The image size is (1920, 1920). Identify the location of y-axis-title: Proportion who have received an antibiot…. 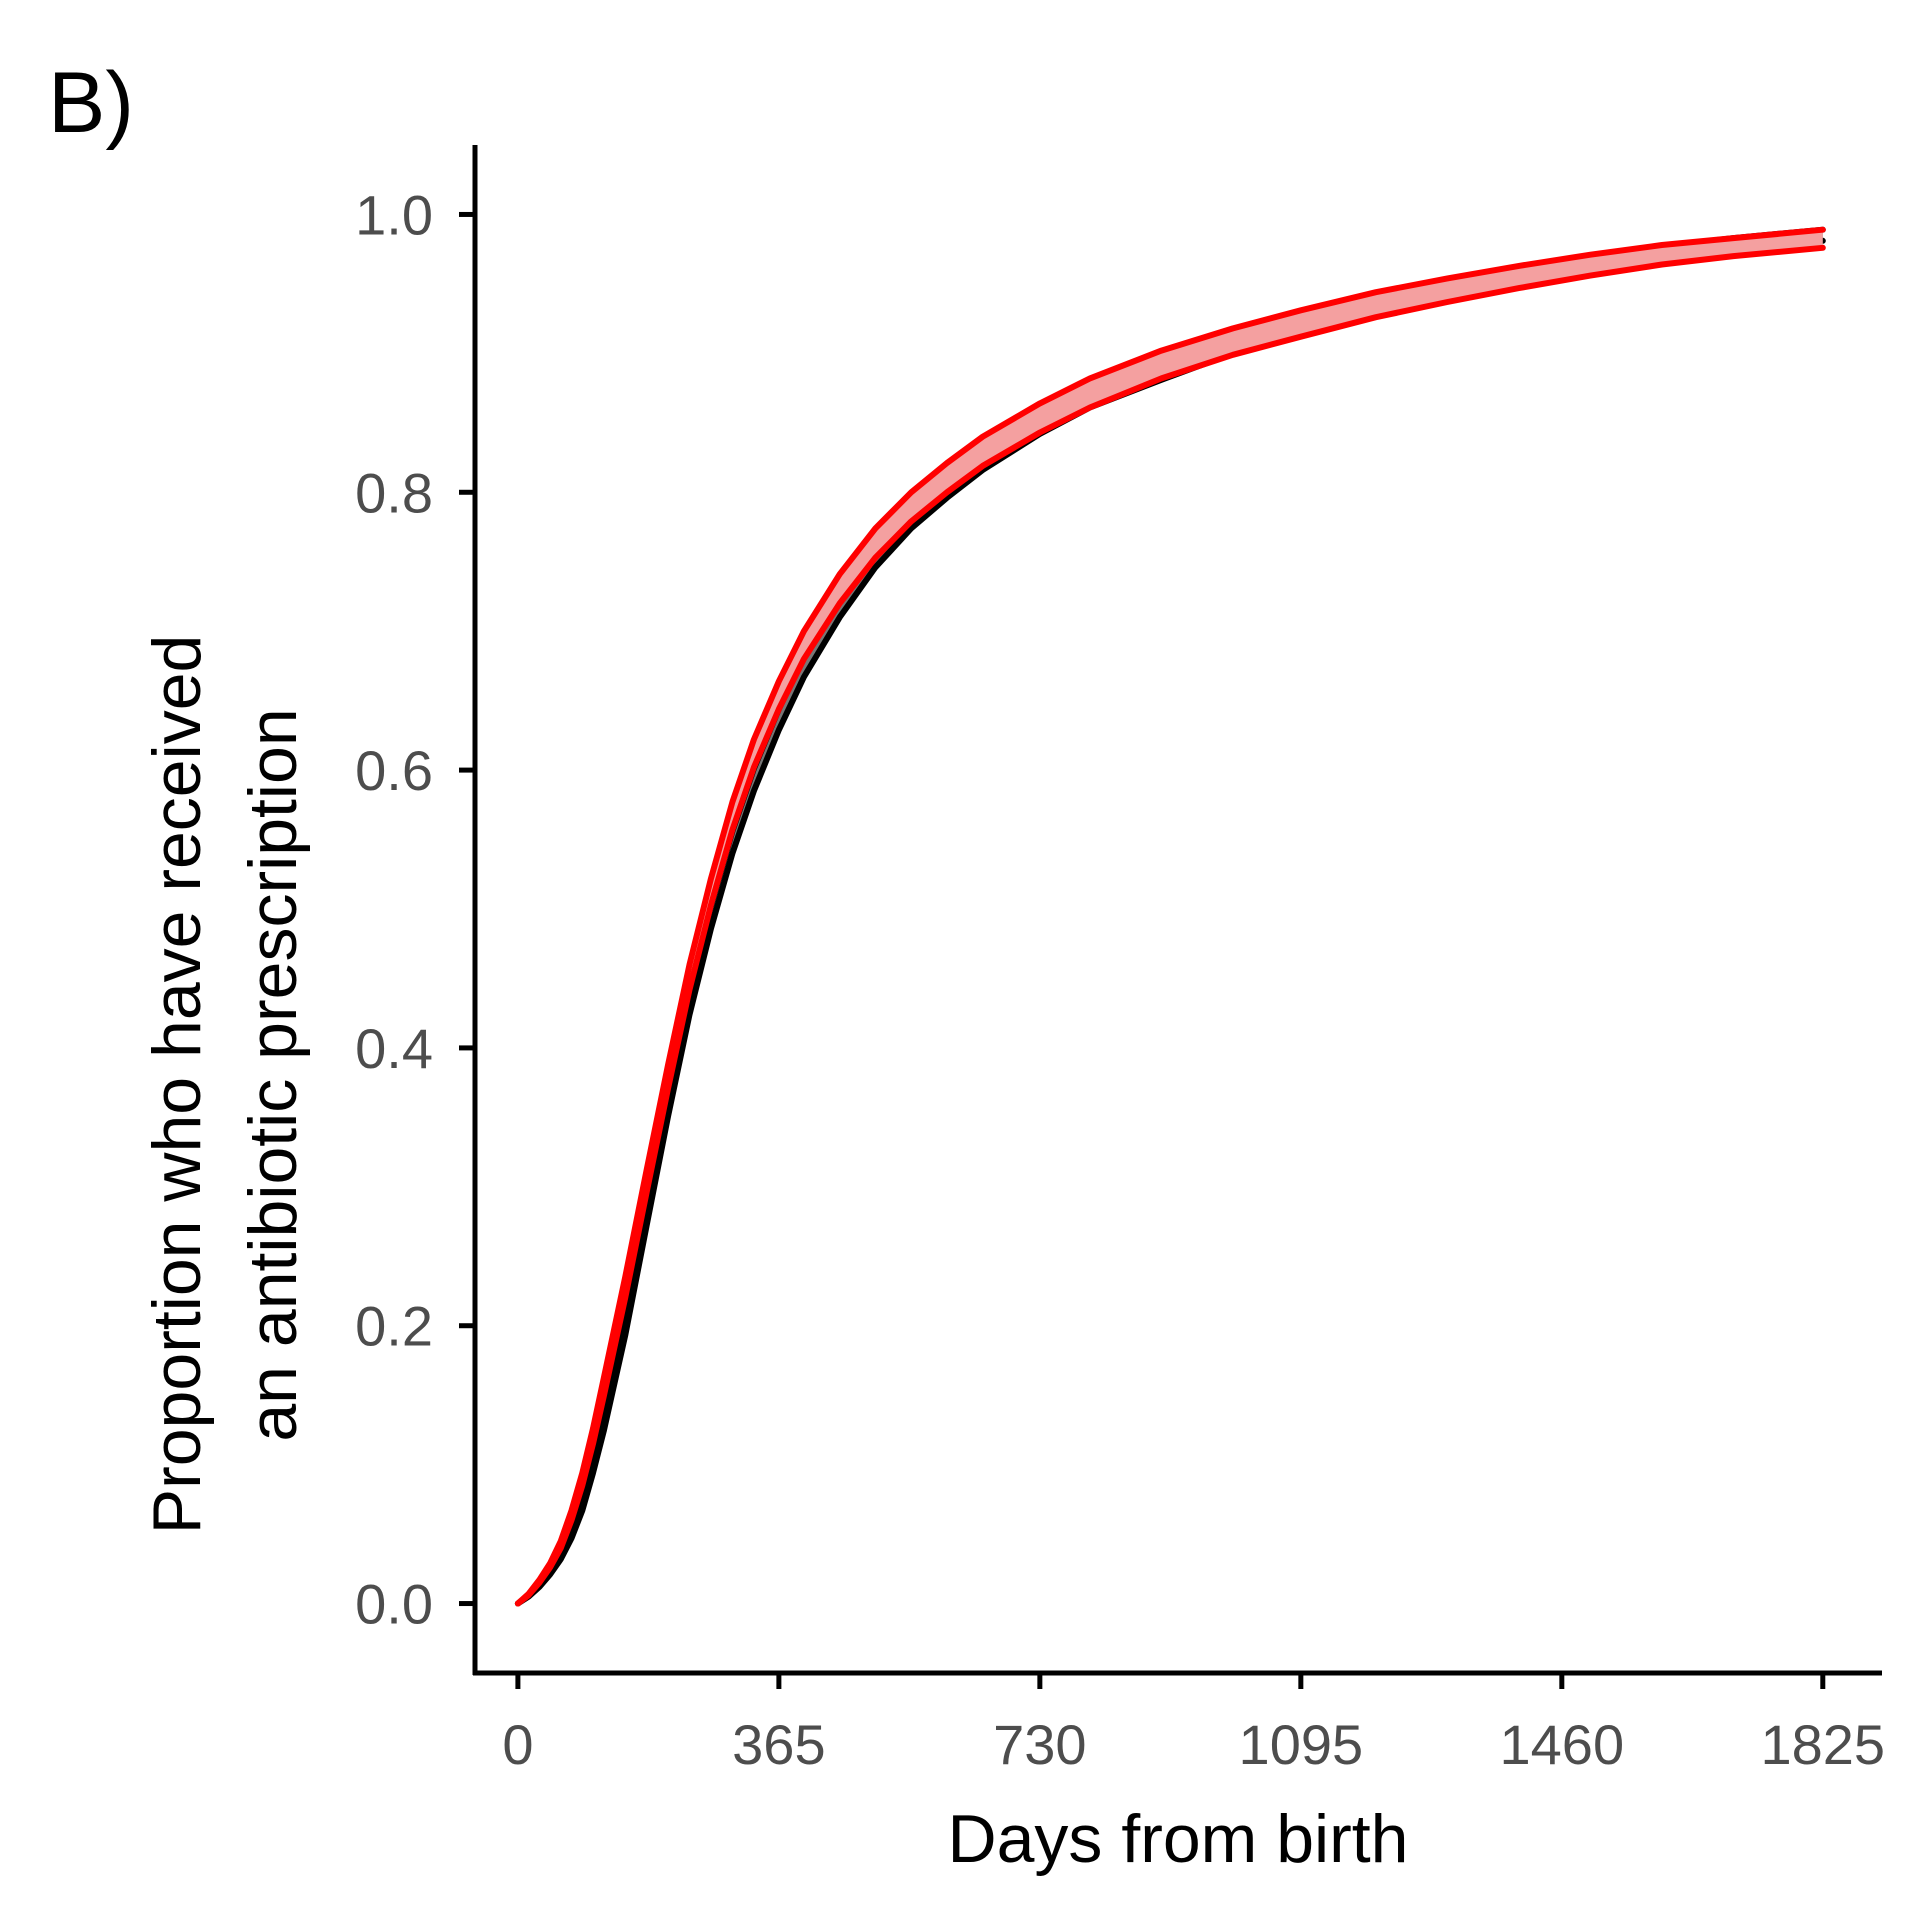
(225, 1075).